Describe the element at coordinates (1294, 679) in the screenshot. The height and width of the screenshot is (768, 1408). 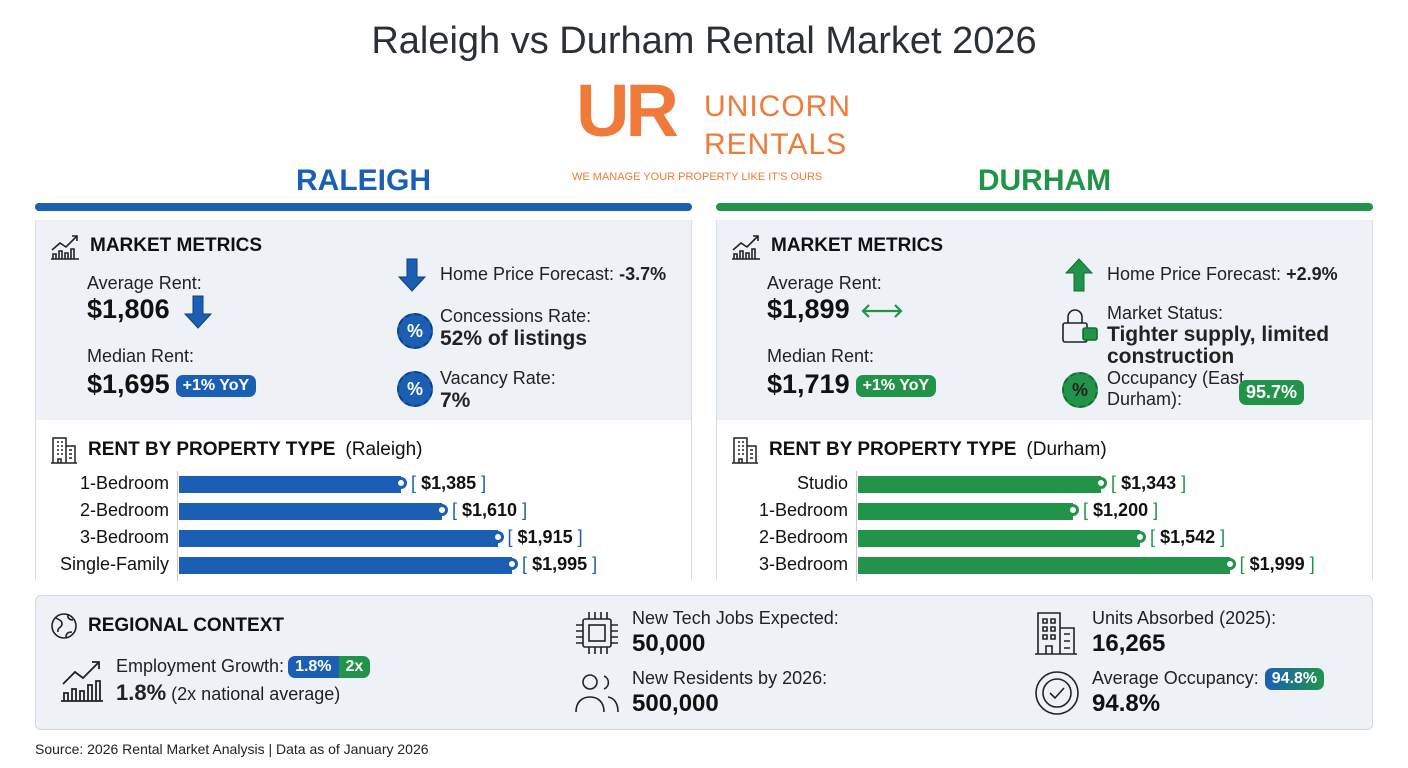
I see `occupancy-badge: 94.8%` at that location.